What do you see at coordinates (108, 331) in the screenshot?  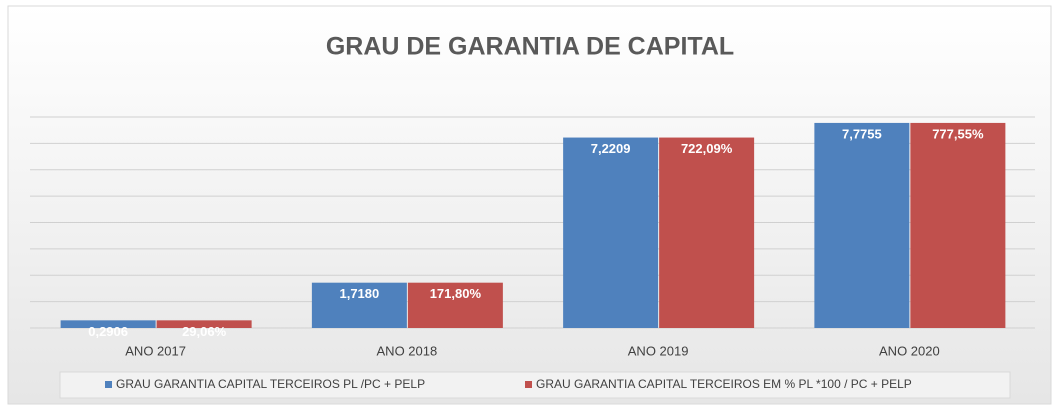 I see `data-label: 0,2906` at bounding box center [108, 331].